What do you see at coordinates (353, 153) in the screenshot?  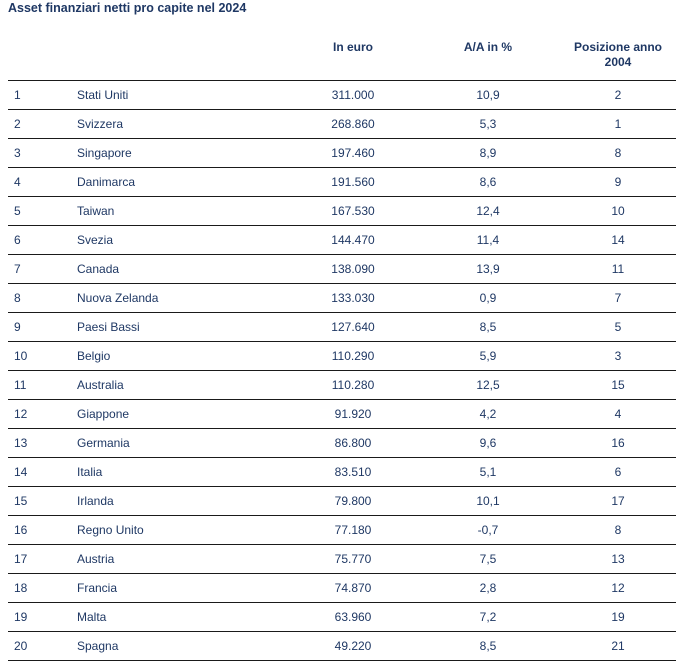 I see `euro-cell: 197.460` at bounding box center [353, 153].